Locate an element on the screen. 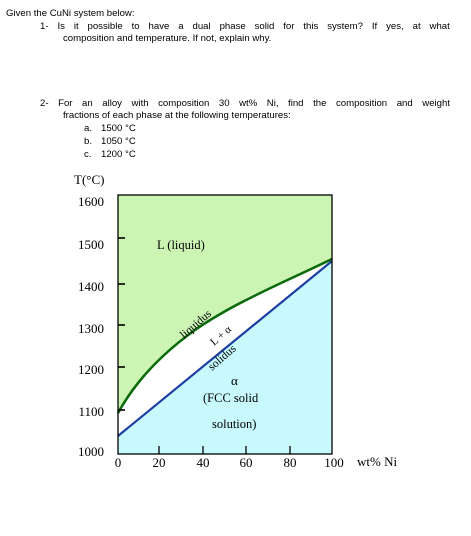 This screenshot has height=536, width=471. y-tick-label: 1000 is located at coordinates (91, 451).